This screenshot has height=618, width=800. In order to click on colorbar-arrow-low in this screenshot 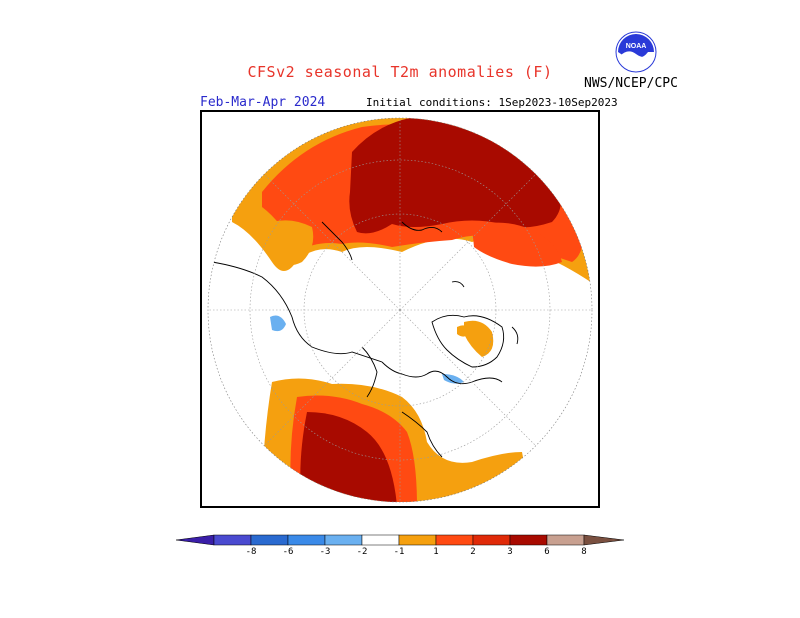, I will do `click(195, 540)`.